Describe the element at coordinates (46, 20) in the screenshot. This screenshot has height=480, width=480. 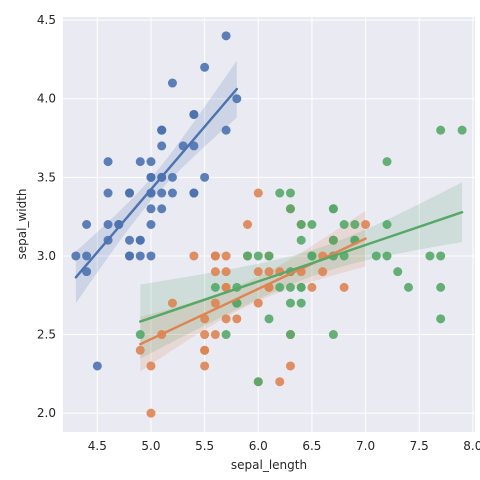
I see `y-tick-label: 4.5` at that location.